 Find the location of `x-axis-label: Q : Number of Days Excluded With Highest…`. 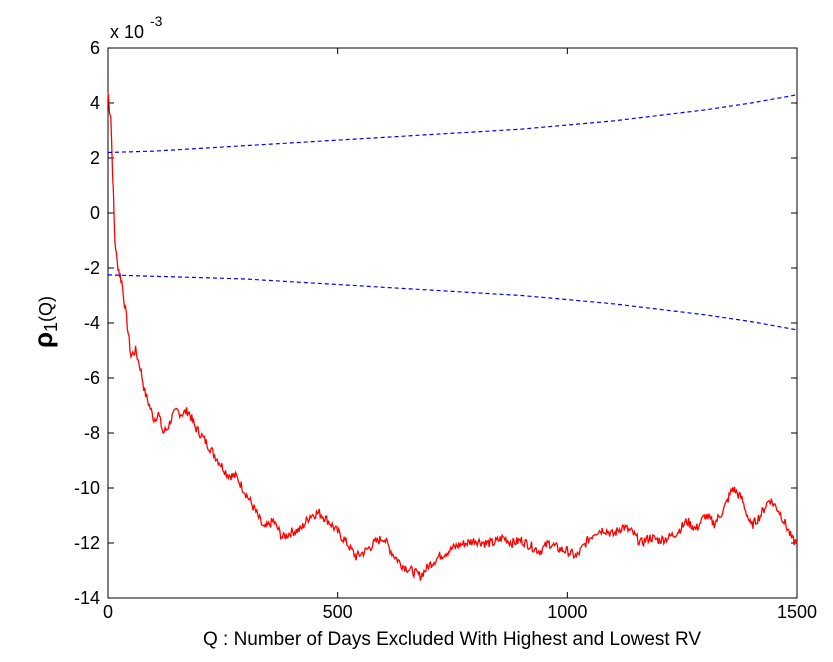

x-axis-label: Q : Number of Days Excluded With Highest… is located at coordinates (452, 639).